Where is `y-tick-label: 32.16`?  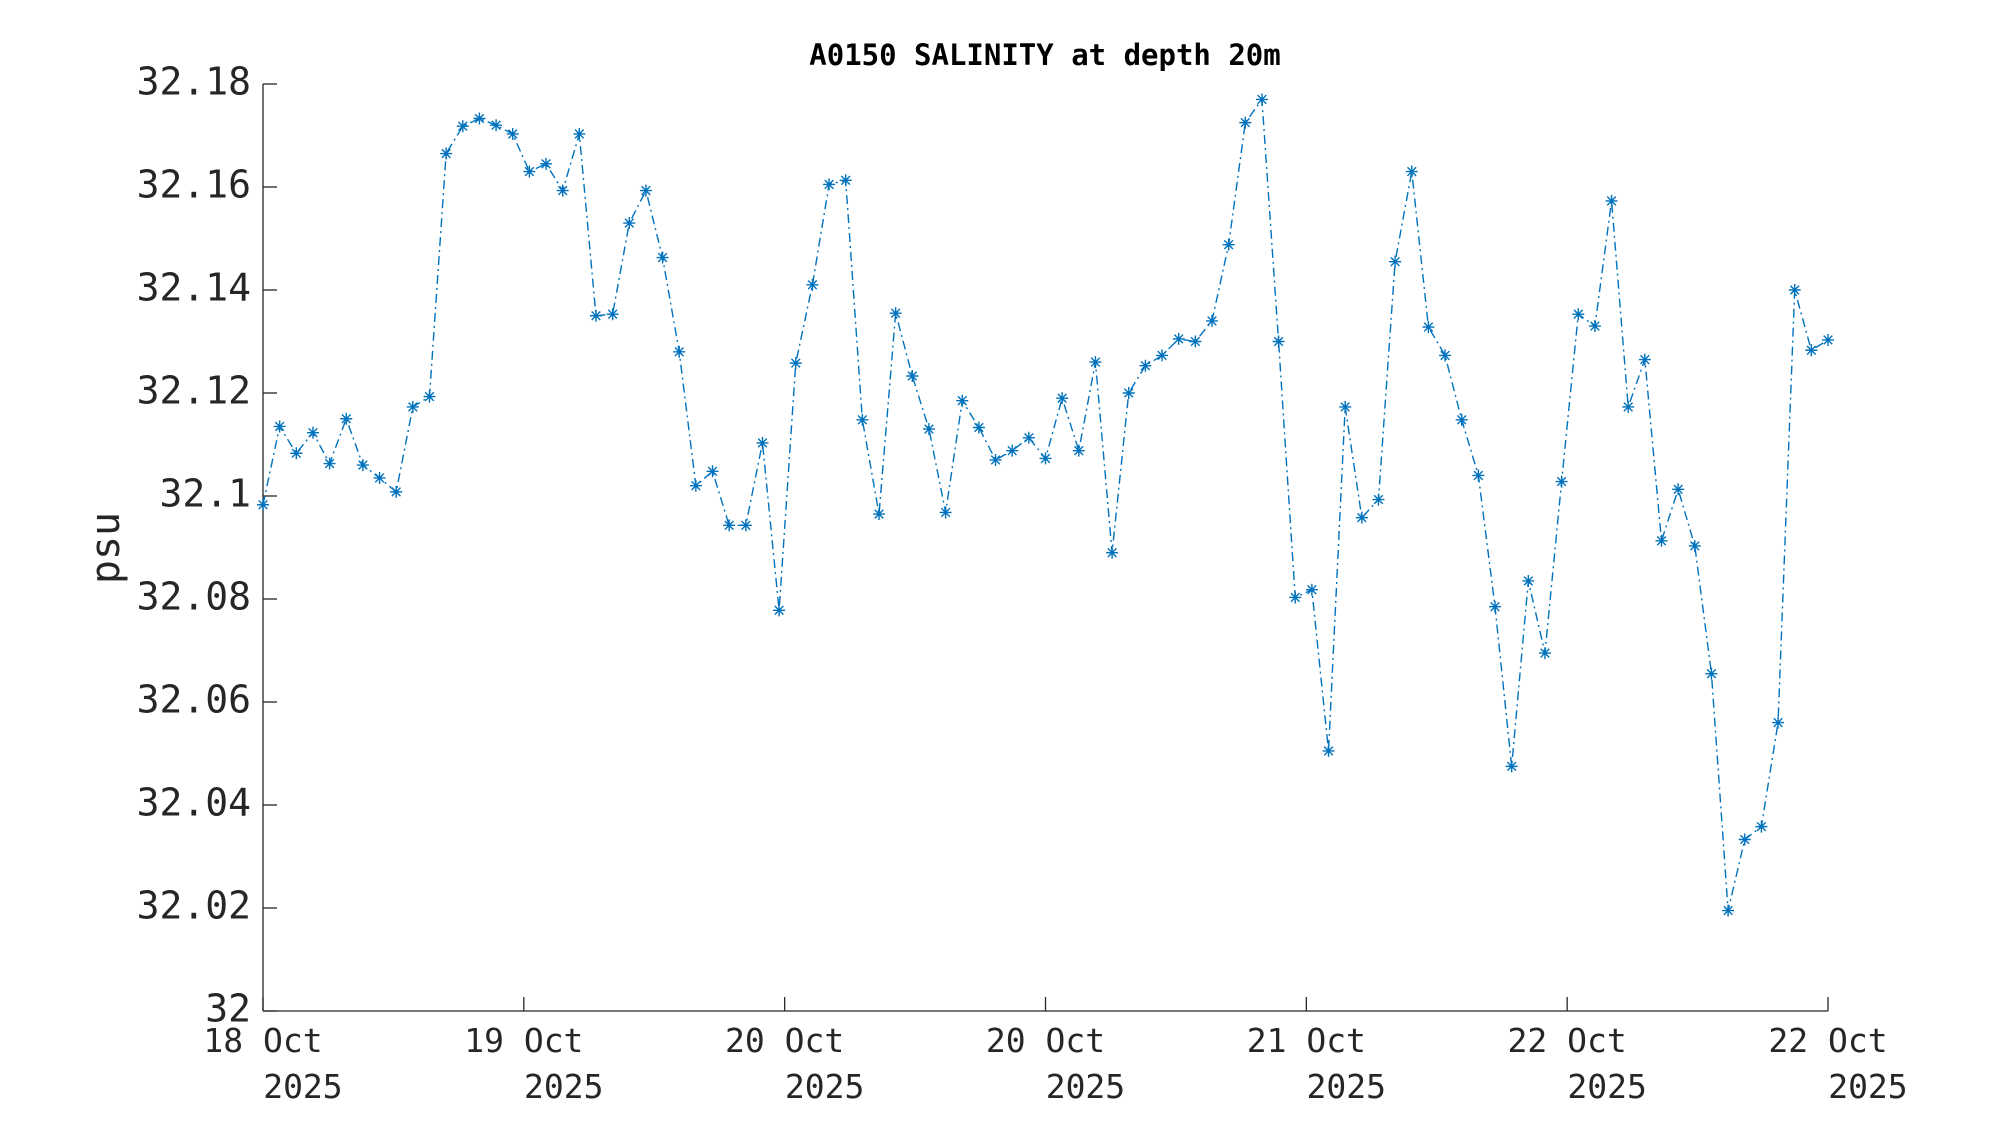
y-tick-label: 32.16 is located at coordinates (194, 185).